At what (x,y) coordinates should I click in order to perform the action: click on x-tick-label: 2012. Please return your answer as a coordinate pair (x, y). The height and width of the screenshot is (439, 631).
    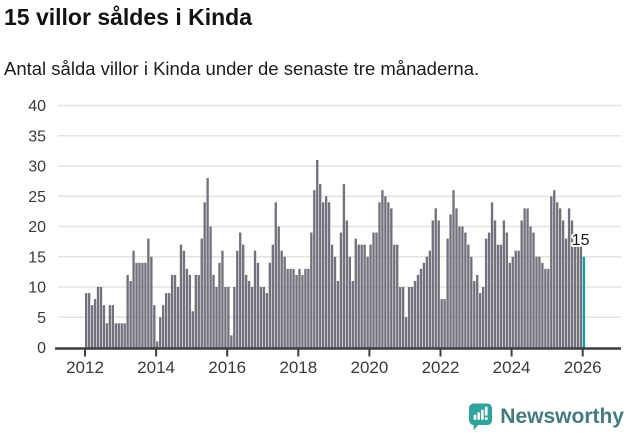
    Looking at the image, I should click on (85, 367).